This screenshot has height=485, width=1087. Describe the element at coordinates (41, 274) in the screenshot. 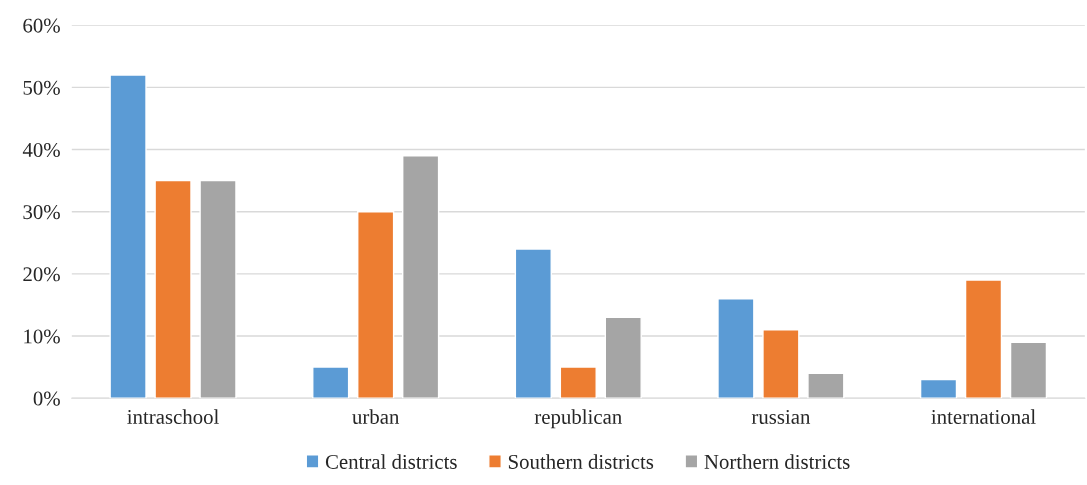

I see `y-tick-label: 20%` at that location.